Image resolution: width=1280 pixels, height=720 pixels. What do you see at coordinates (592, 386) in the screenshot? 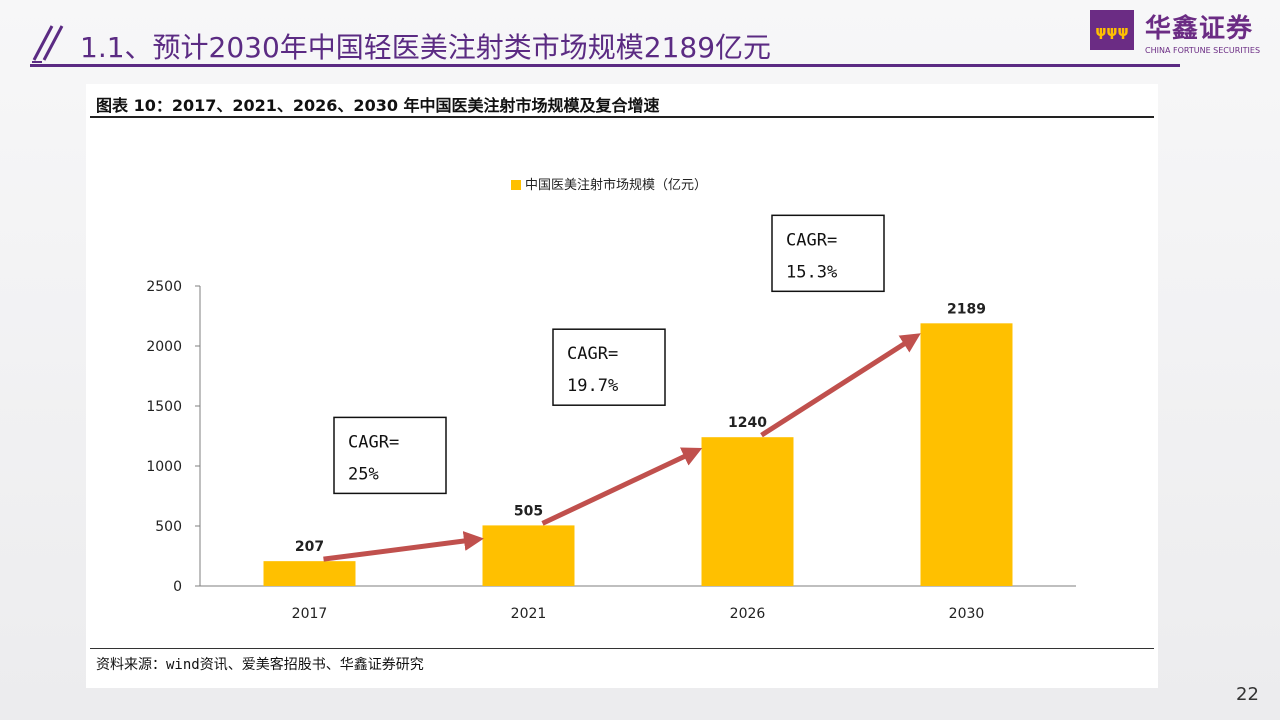
I see `cagr-box-value: 19.7%` at bounding box center [592, 386].